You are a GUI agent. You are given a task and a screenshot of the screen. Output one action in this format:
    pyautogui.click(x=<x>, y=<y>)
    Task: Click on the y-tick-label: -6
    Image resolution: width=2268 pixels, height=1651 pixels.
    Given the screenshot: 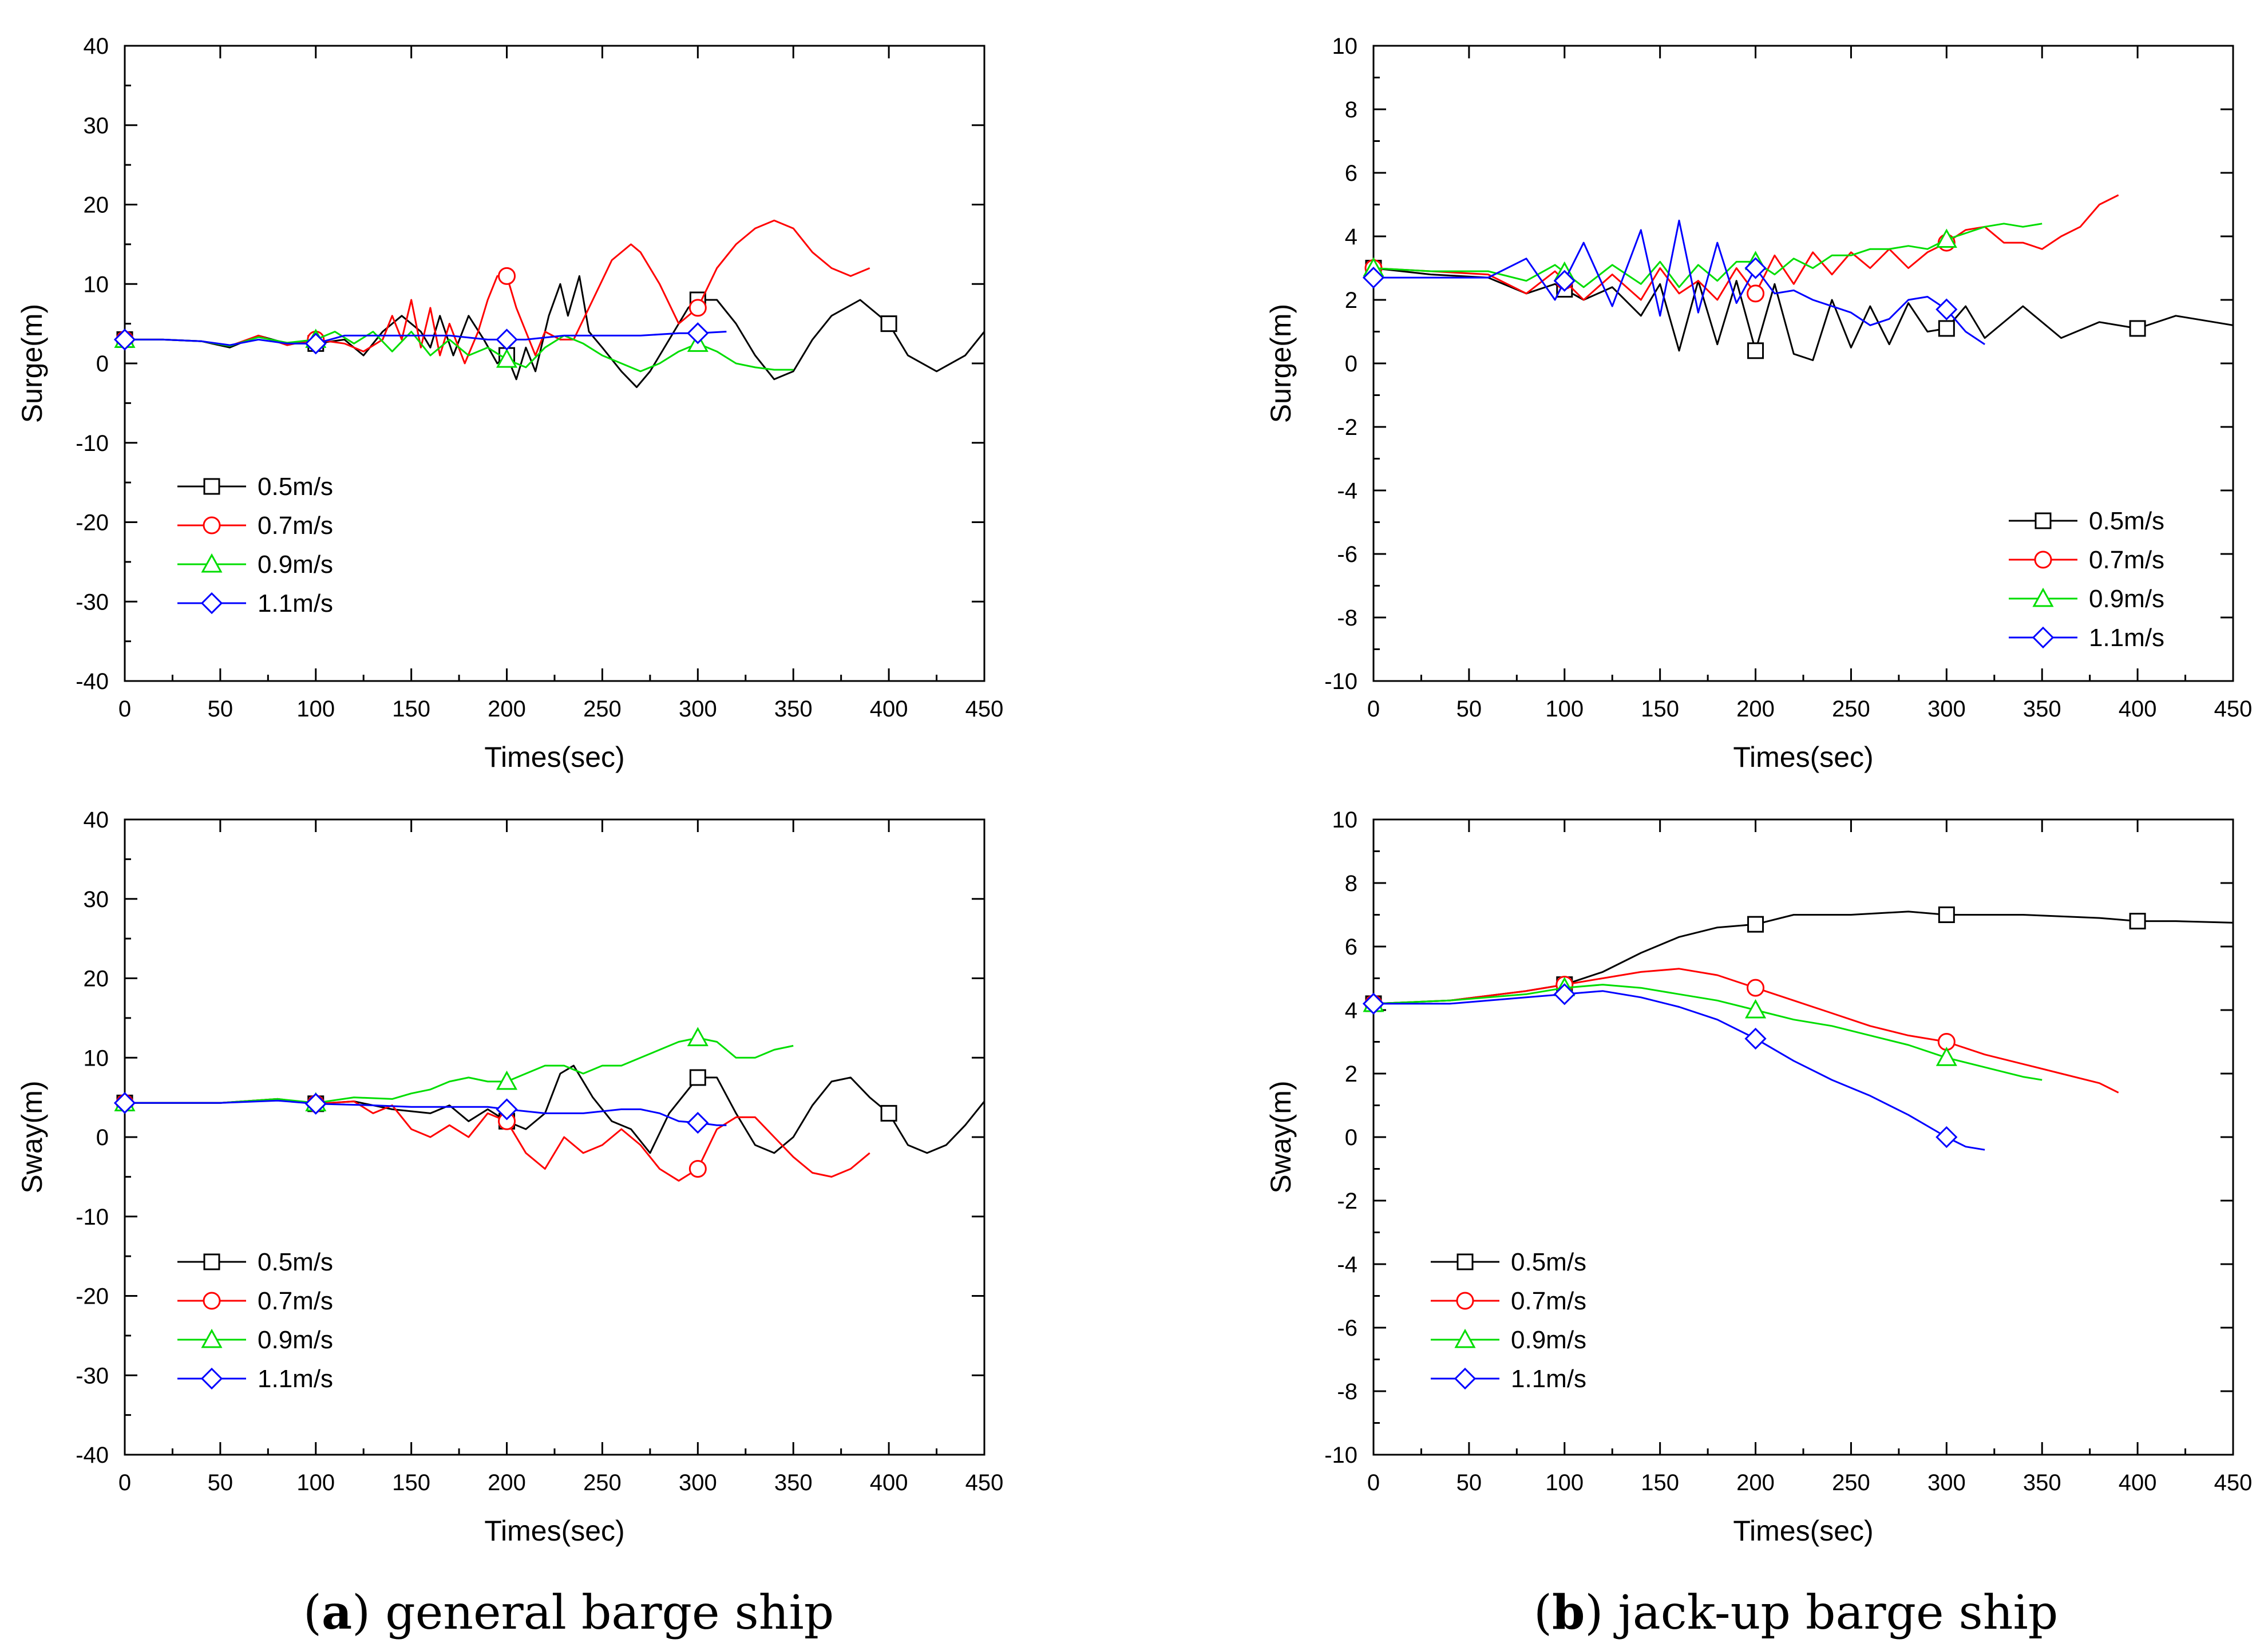 What is the action you would take?
    pyautogui.click(x=1347, y=1328)
    